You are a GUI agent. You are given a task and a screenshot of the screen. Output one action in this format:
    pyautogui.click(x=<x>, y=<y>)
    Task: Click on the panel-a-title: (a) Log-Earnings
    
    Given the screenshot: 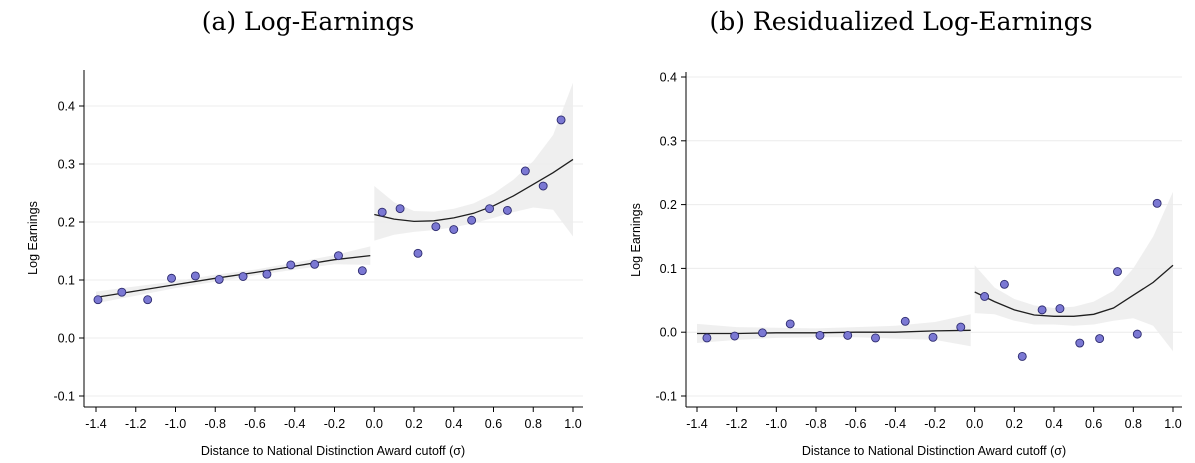 What is the action you would take?
    pyautogui.click(x=308, y=21)
    